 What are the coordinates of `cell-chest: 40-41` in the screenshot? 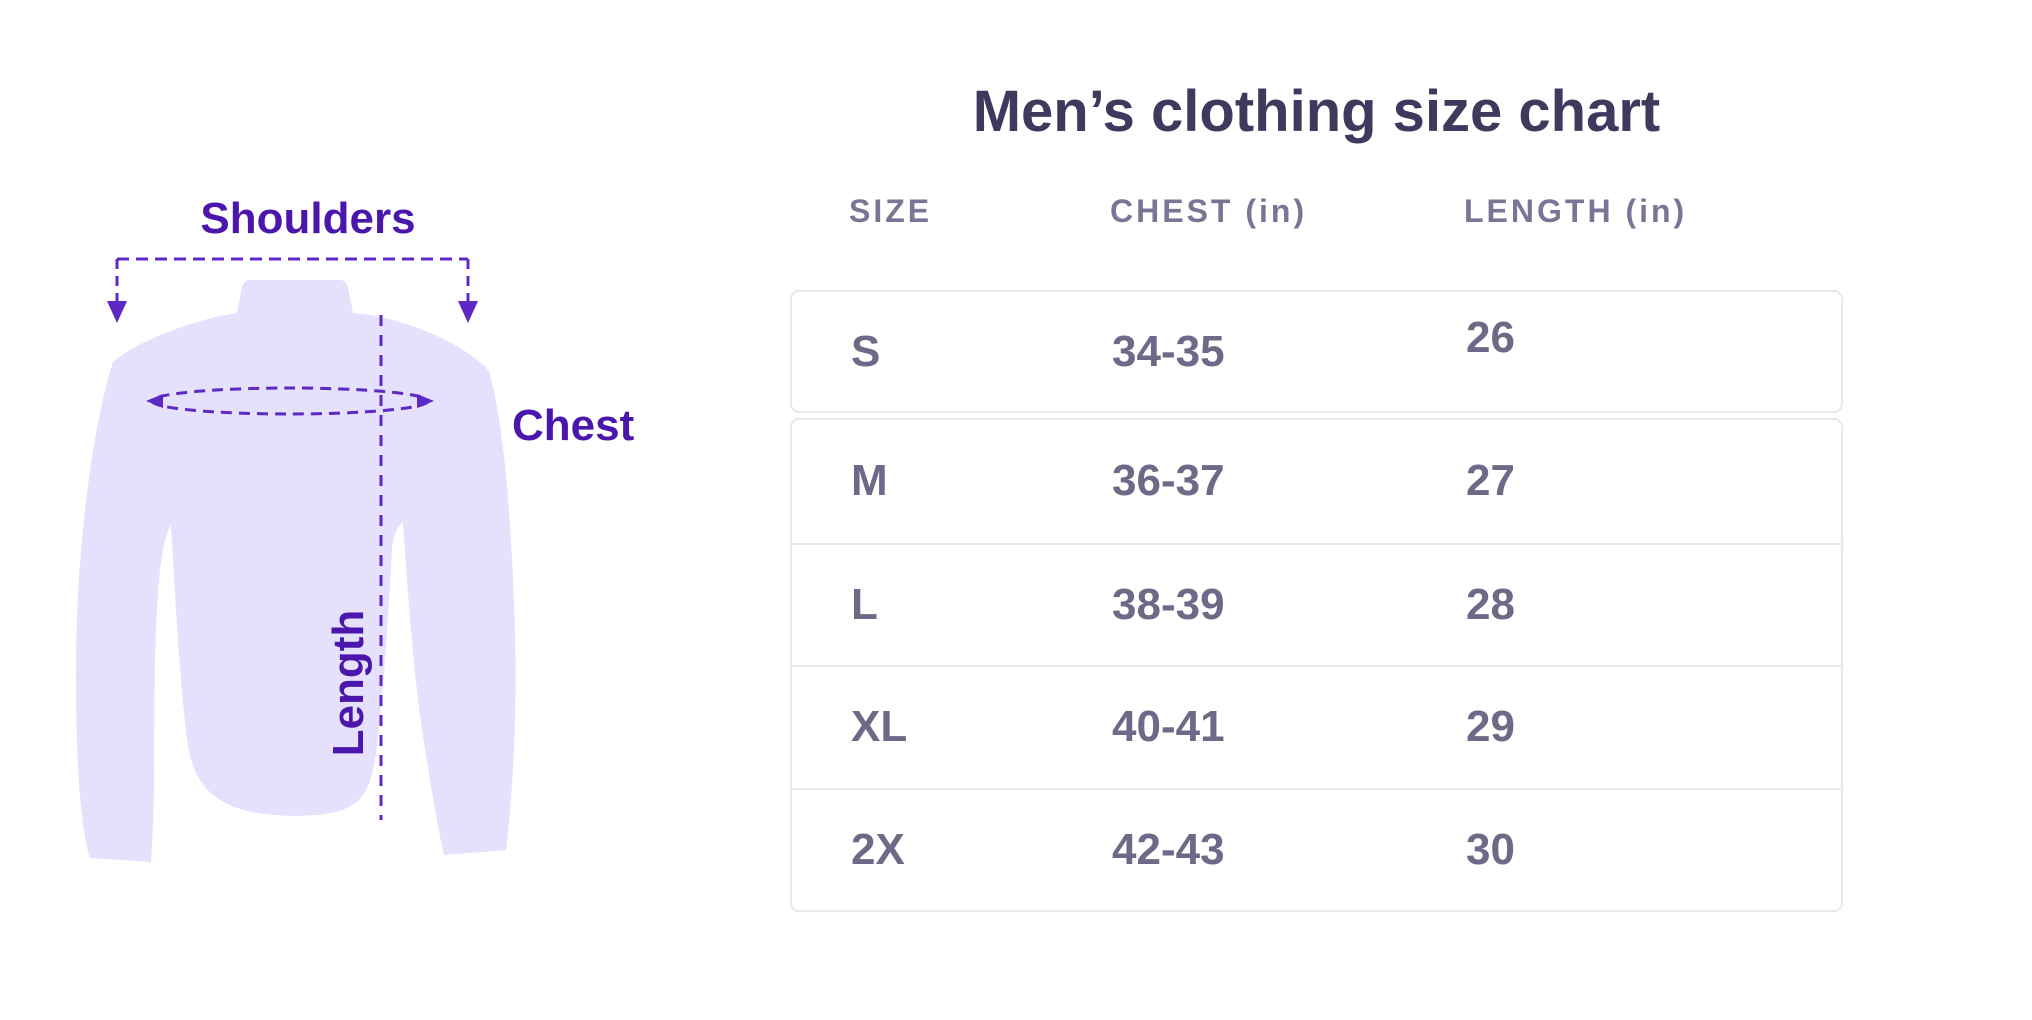 It's located at (1168, 727).